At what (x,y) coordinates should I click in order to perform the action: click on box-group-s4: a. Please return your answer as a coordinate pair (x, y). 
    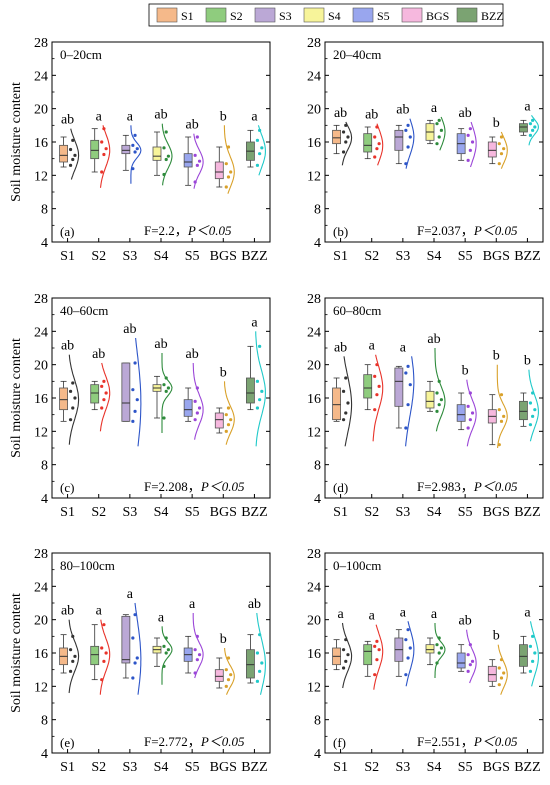
    Looking at the image, I should click on (435, 126).